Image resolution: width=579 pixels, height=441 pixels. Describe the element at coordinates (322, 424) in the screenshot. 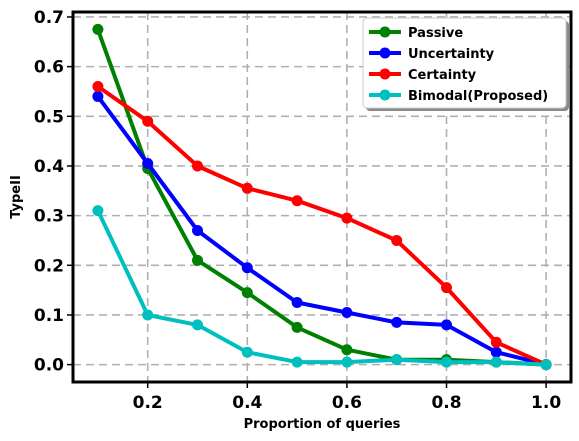

I see `x-axis-label: Proportion of queries` at that location.